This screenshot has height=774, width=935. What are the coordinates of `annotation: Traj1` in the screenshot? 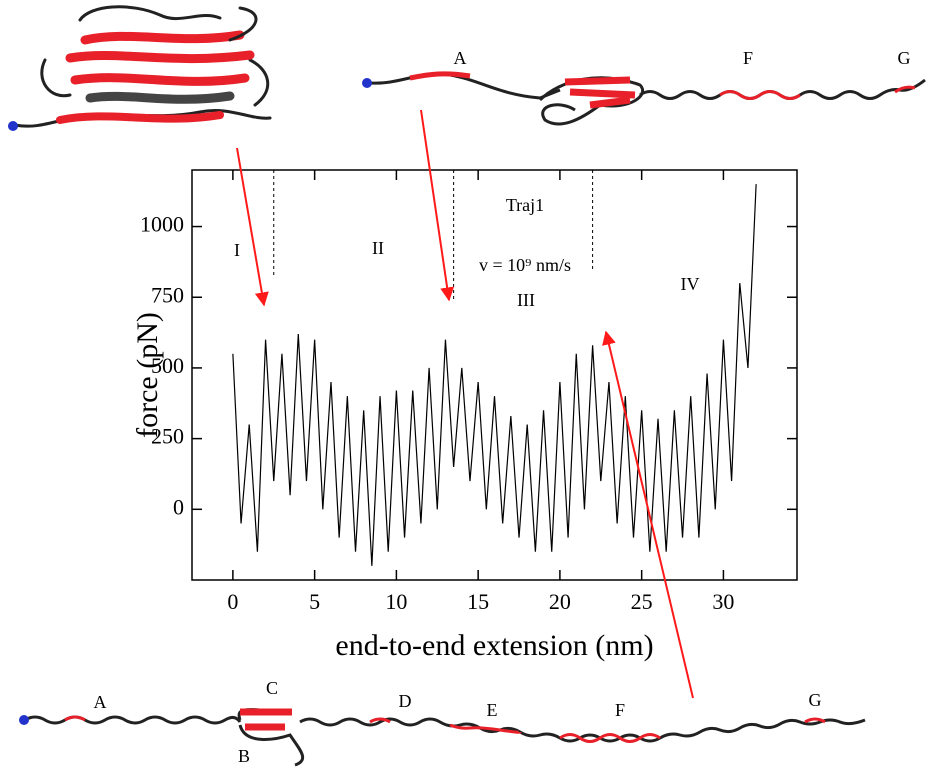 It's located at (525, 205).